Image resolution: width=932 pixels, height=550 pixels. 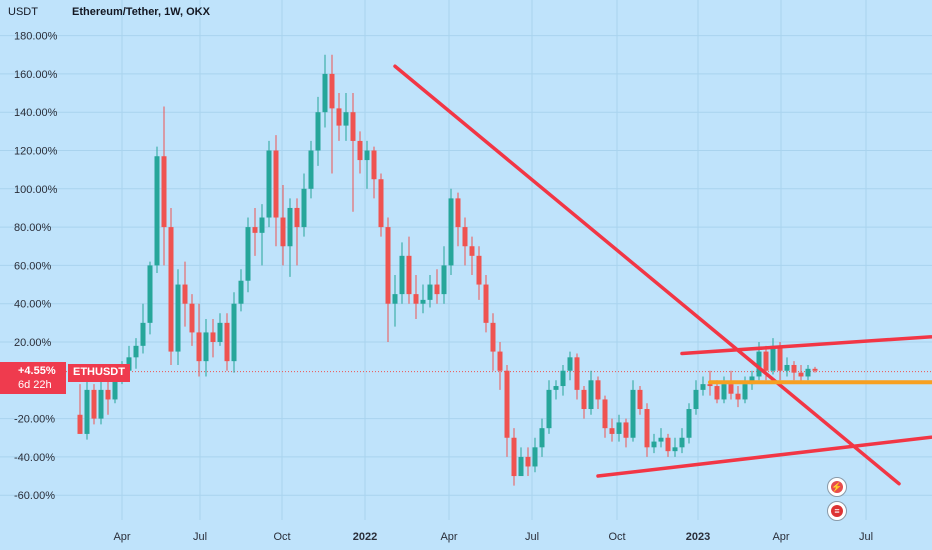 I want to click on currency-label: USDT, so click(x=23, y=12).